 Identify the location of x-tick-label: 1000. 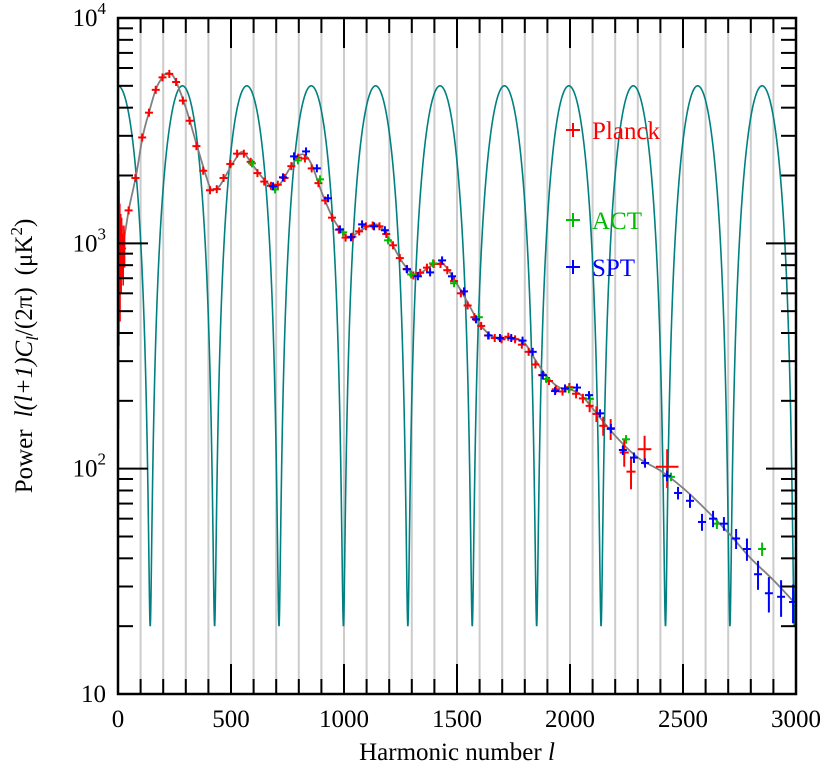
(344, 719).